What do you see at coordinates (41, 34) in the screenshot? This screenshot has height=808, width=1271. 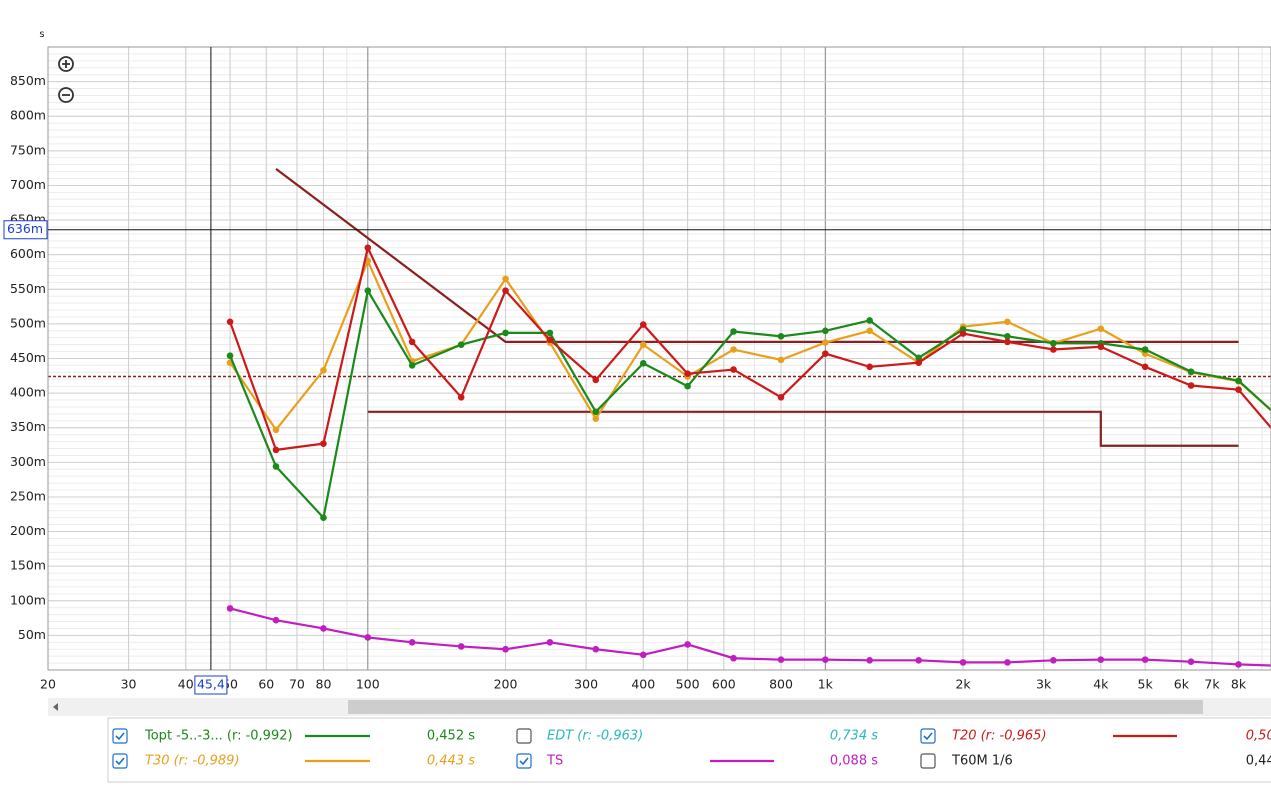 I see `y-unit: s` at bounding box center [41, 34].